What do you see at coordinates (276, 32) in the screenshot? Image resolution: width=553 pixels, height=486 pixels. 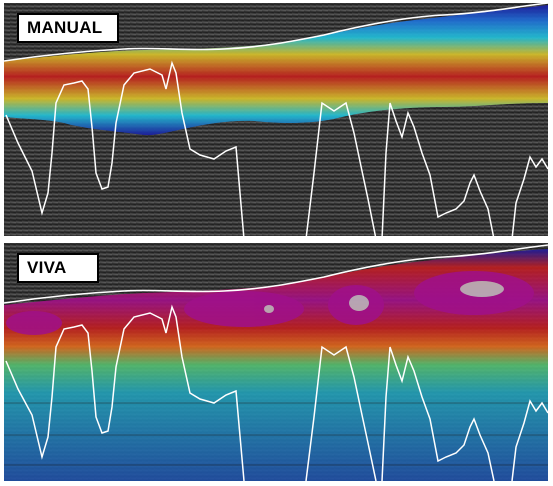 I see `horizon-line-manual` at bounding box center [276, 32].